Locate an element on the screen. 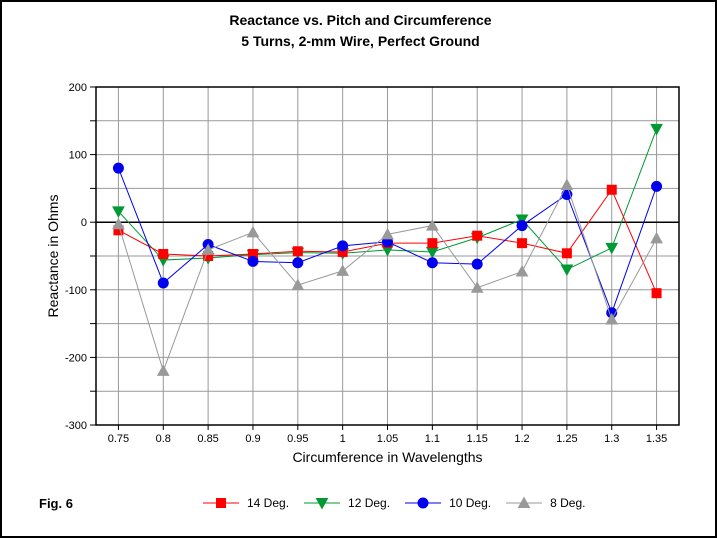  x-tick-label: 1.35 is located at coordinates (656, 439).